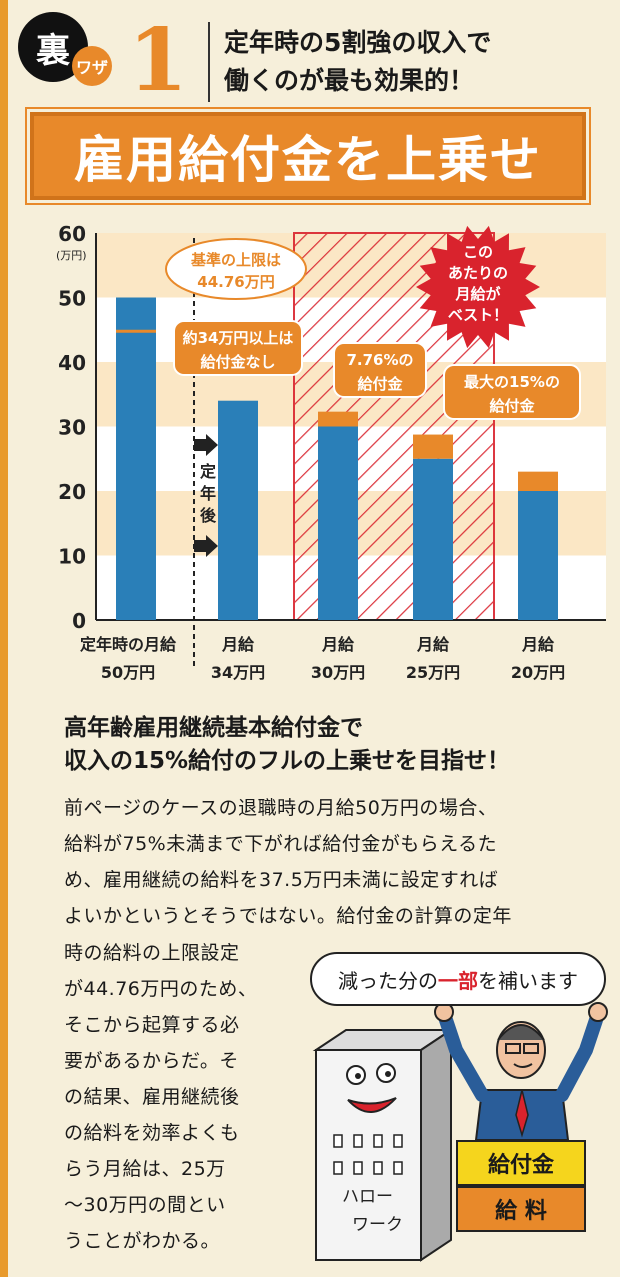 This screenshot has width=620, height=1277. Describe the element at coordinates (158, 60) in the screenshot. I see `tip-number: 1` at that location.